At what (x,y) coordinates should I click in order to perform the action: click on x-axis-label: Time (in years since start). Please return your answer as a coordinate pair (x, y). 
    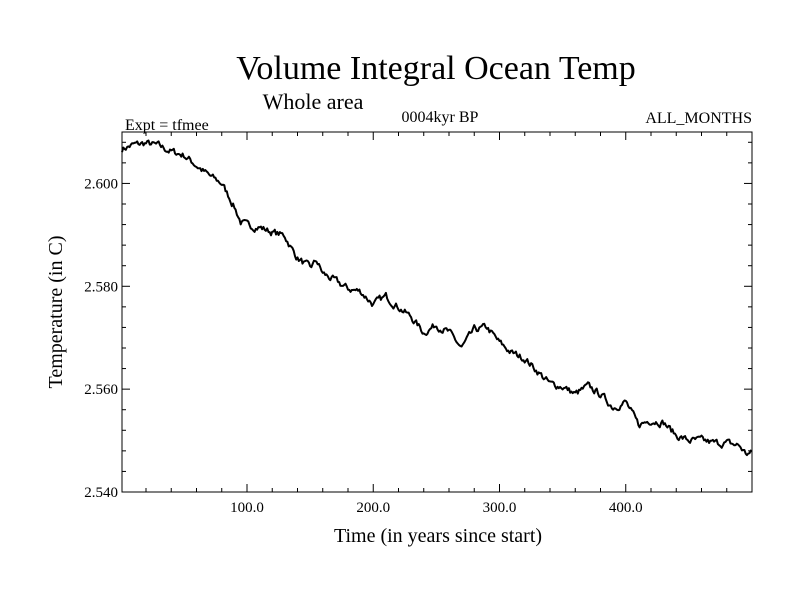
    Looking at the image, I should click on (438, 536).